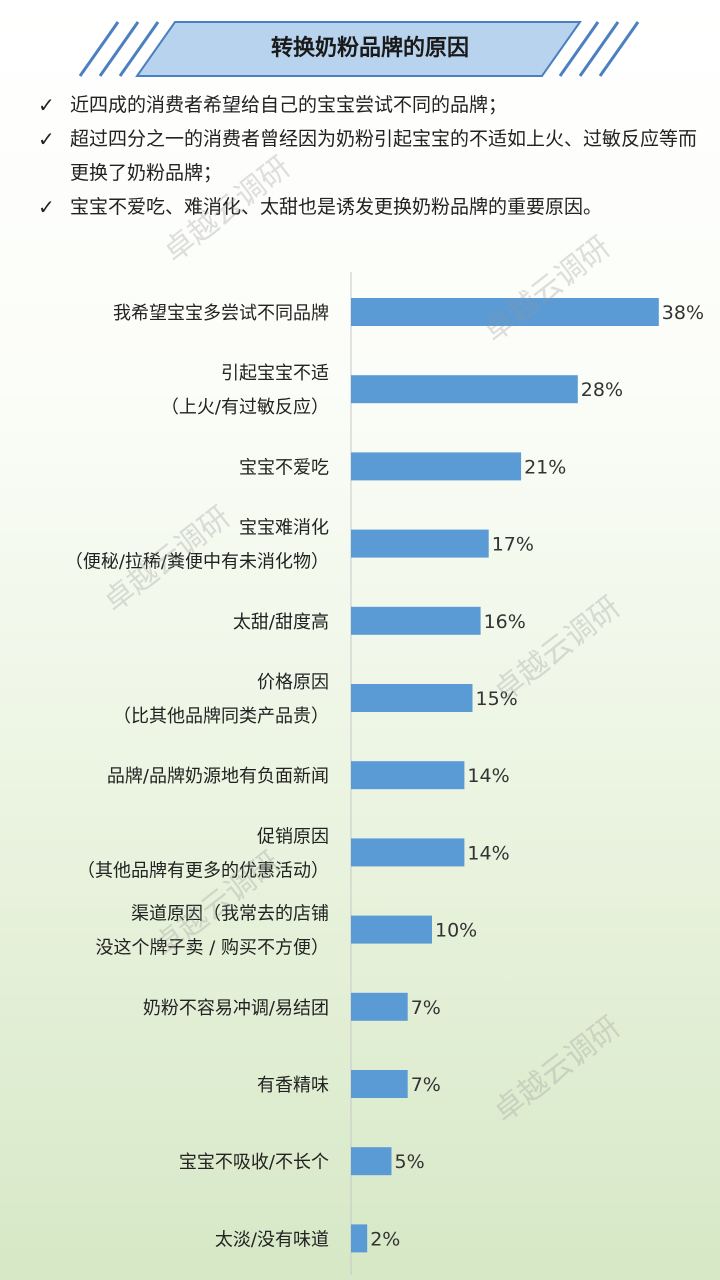  What do you see at coordinates (284, 528) in the screenshot?
I see `category-label: 宝宝难消化` at bounding box center [284, 528].